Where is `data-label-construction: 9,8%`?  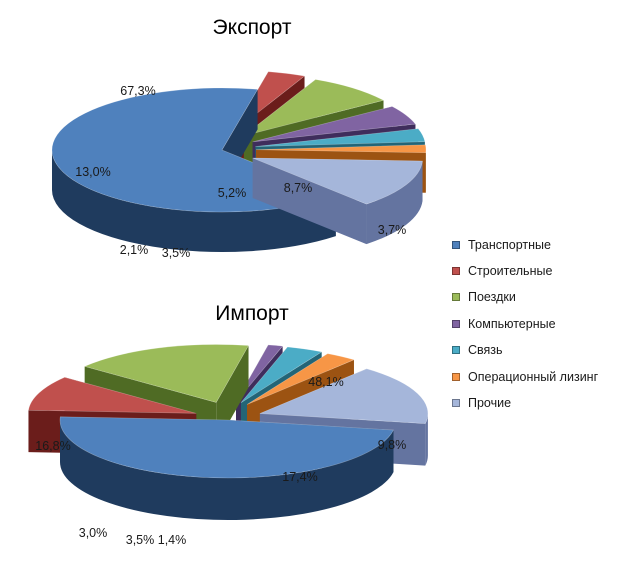
data-label-construction: 9,8% is located at coordinates (392, 445).